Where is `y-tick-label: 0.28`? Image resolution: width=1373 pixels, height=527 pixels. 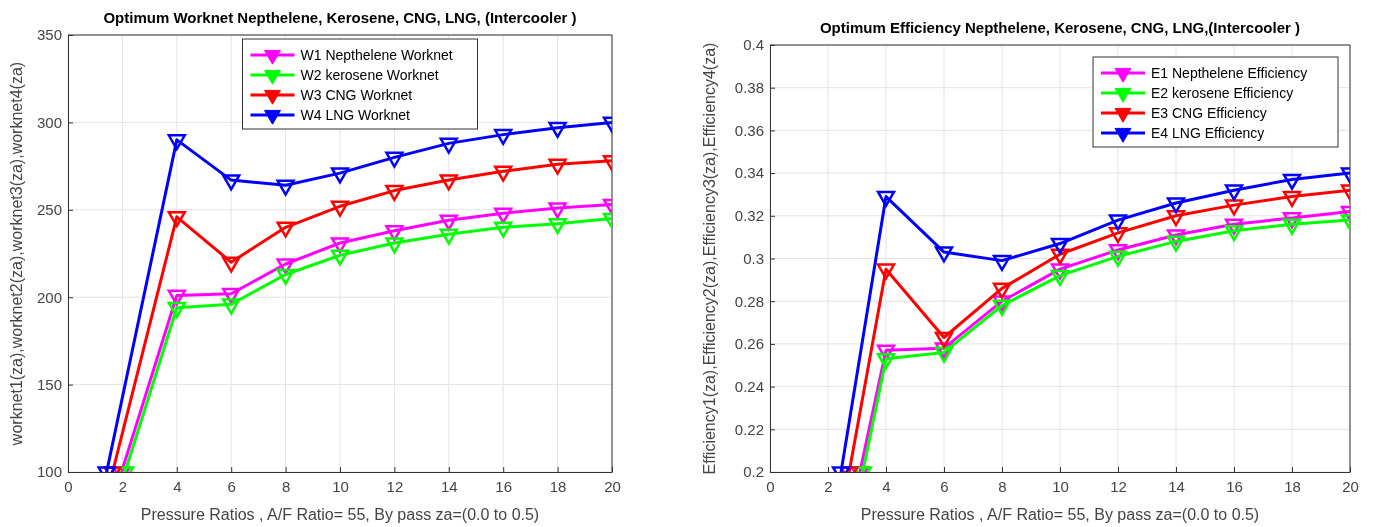
y-tick-label: 0.28 is located at coordinates (749, 301).